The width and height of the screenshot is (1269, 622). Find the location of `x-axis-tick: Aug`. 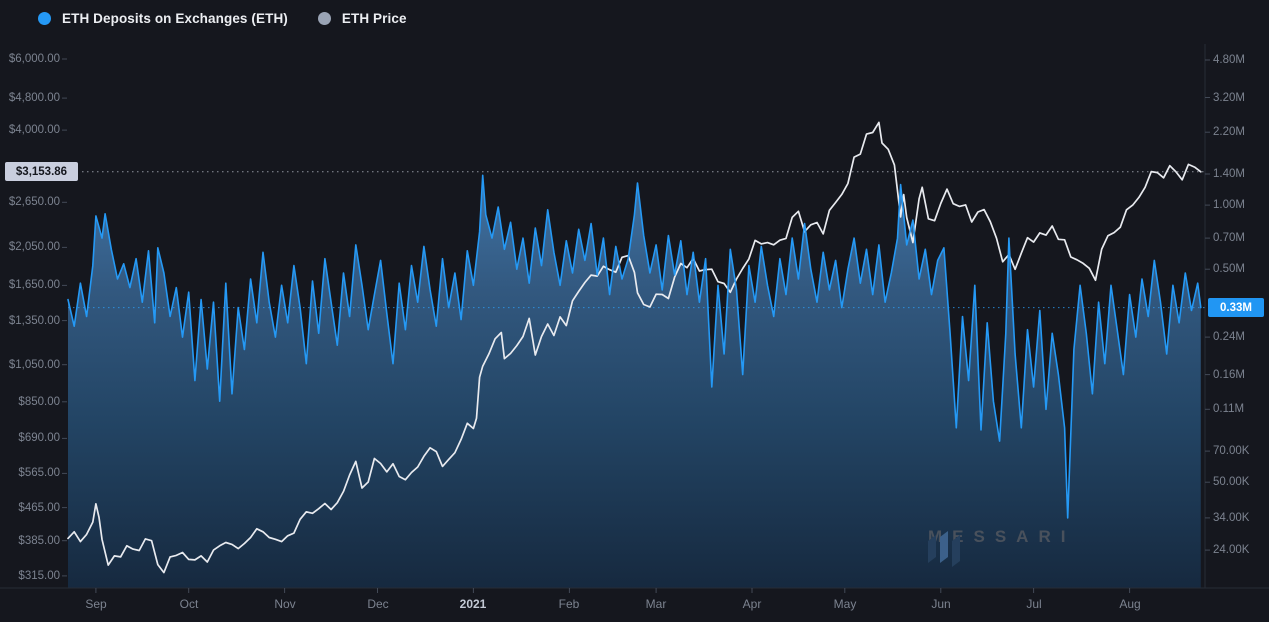

x-axis-tick: Aug is located at coordinates (1130, 604).